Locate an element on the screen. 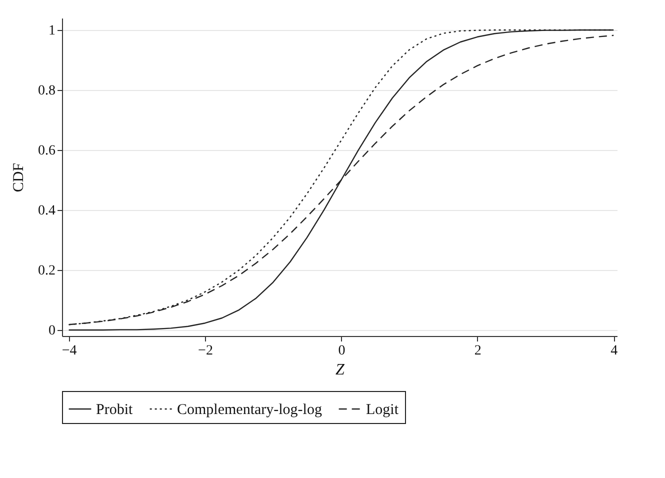  x-tick-label: 0 is located at coordinates (342, 351).